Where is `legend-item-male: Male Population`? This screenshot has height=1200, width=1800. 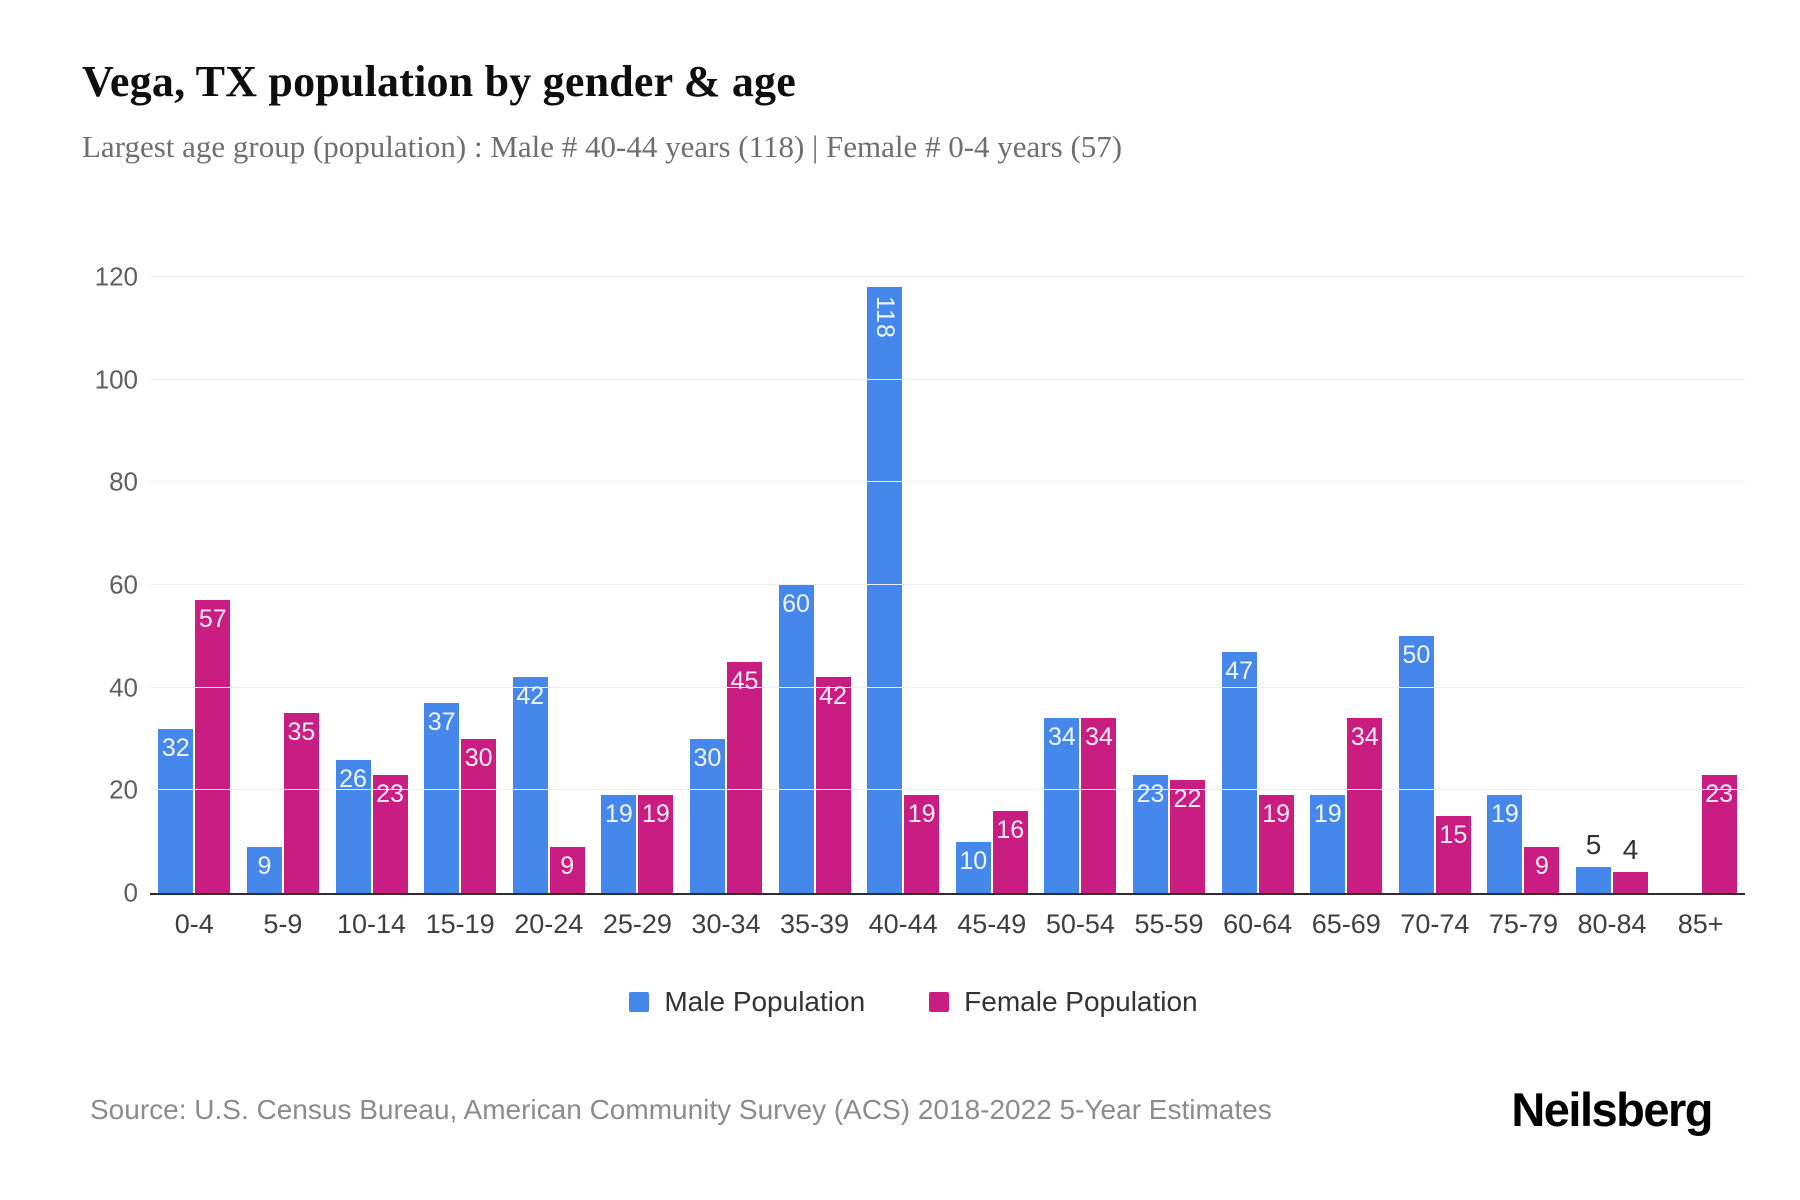 legend-item-male: Male Population is located at coordinates (747, 1002).